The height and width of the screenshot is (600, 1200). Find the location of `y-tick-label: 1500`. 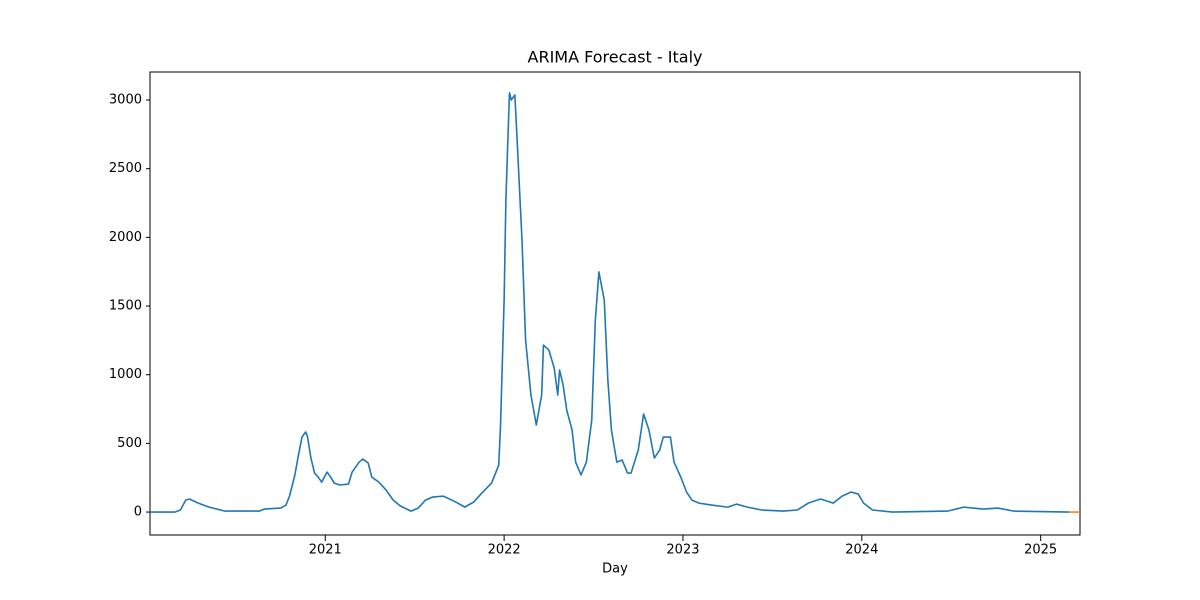

y-tick-label: 1500 is located at coordinates (125, 306).